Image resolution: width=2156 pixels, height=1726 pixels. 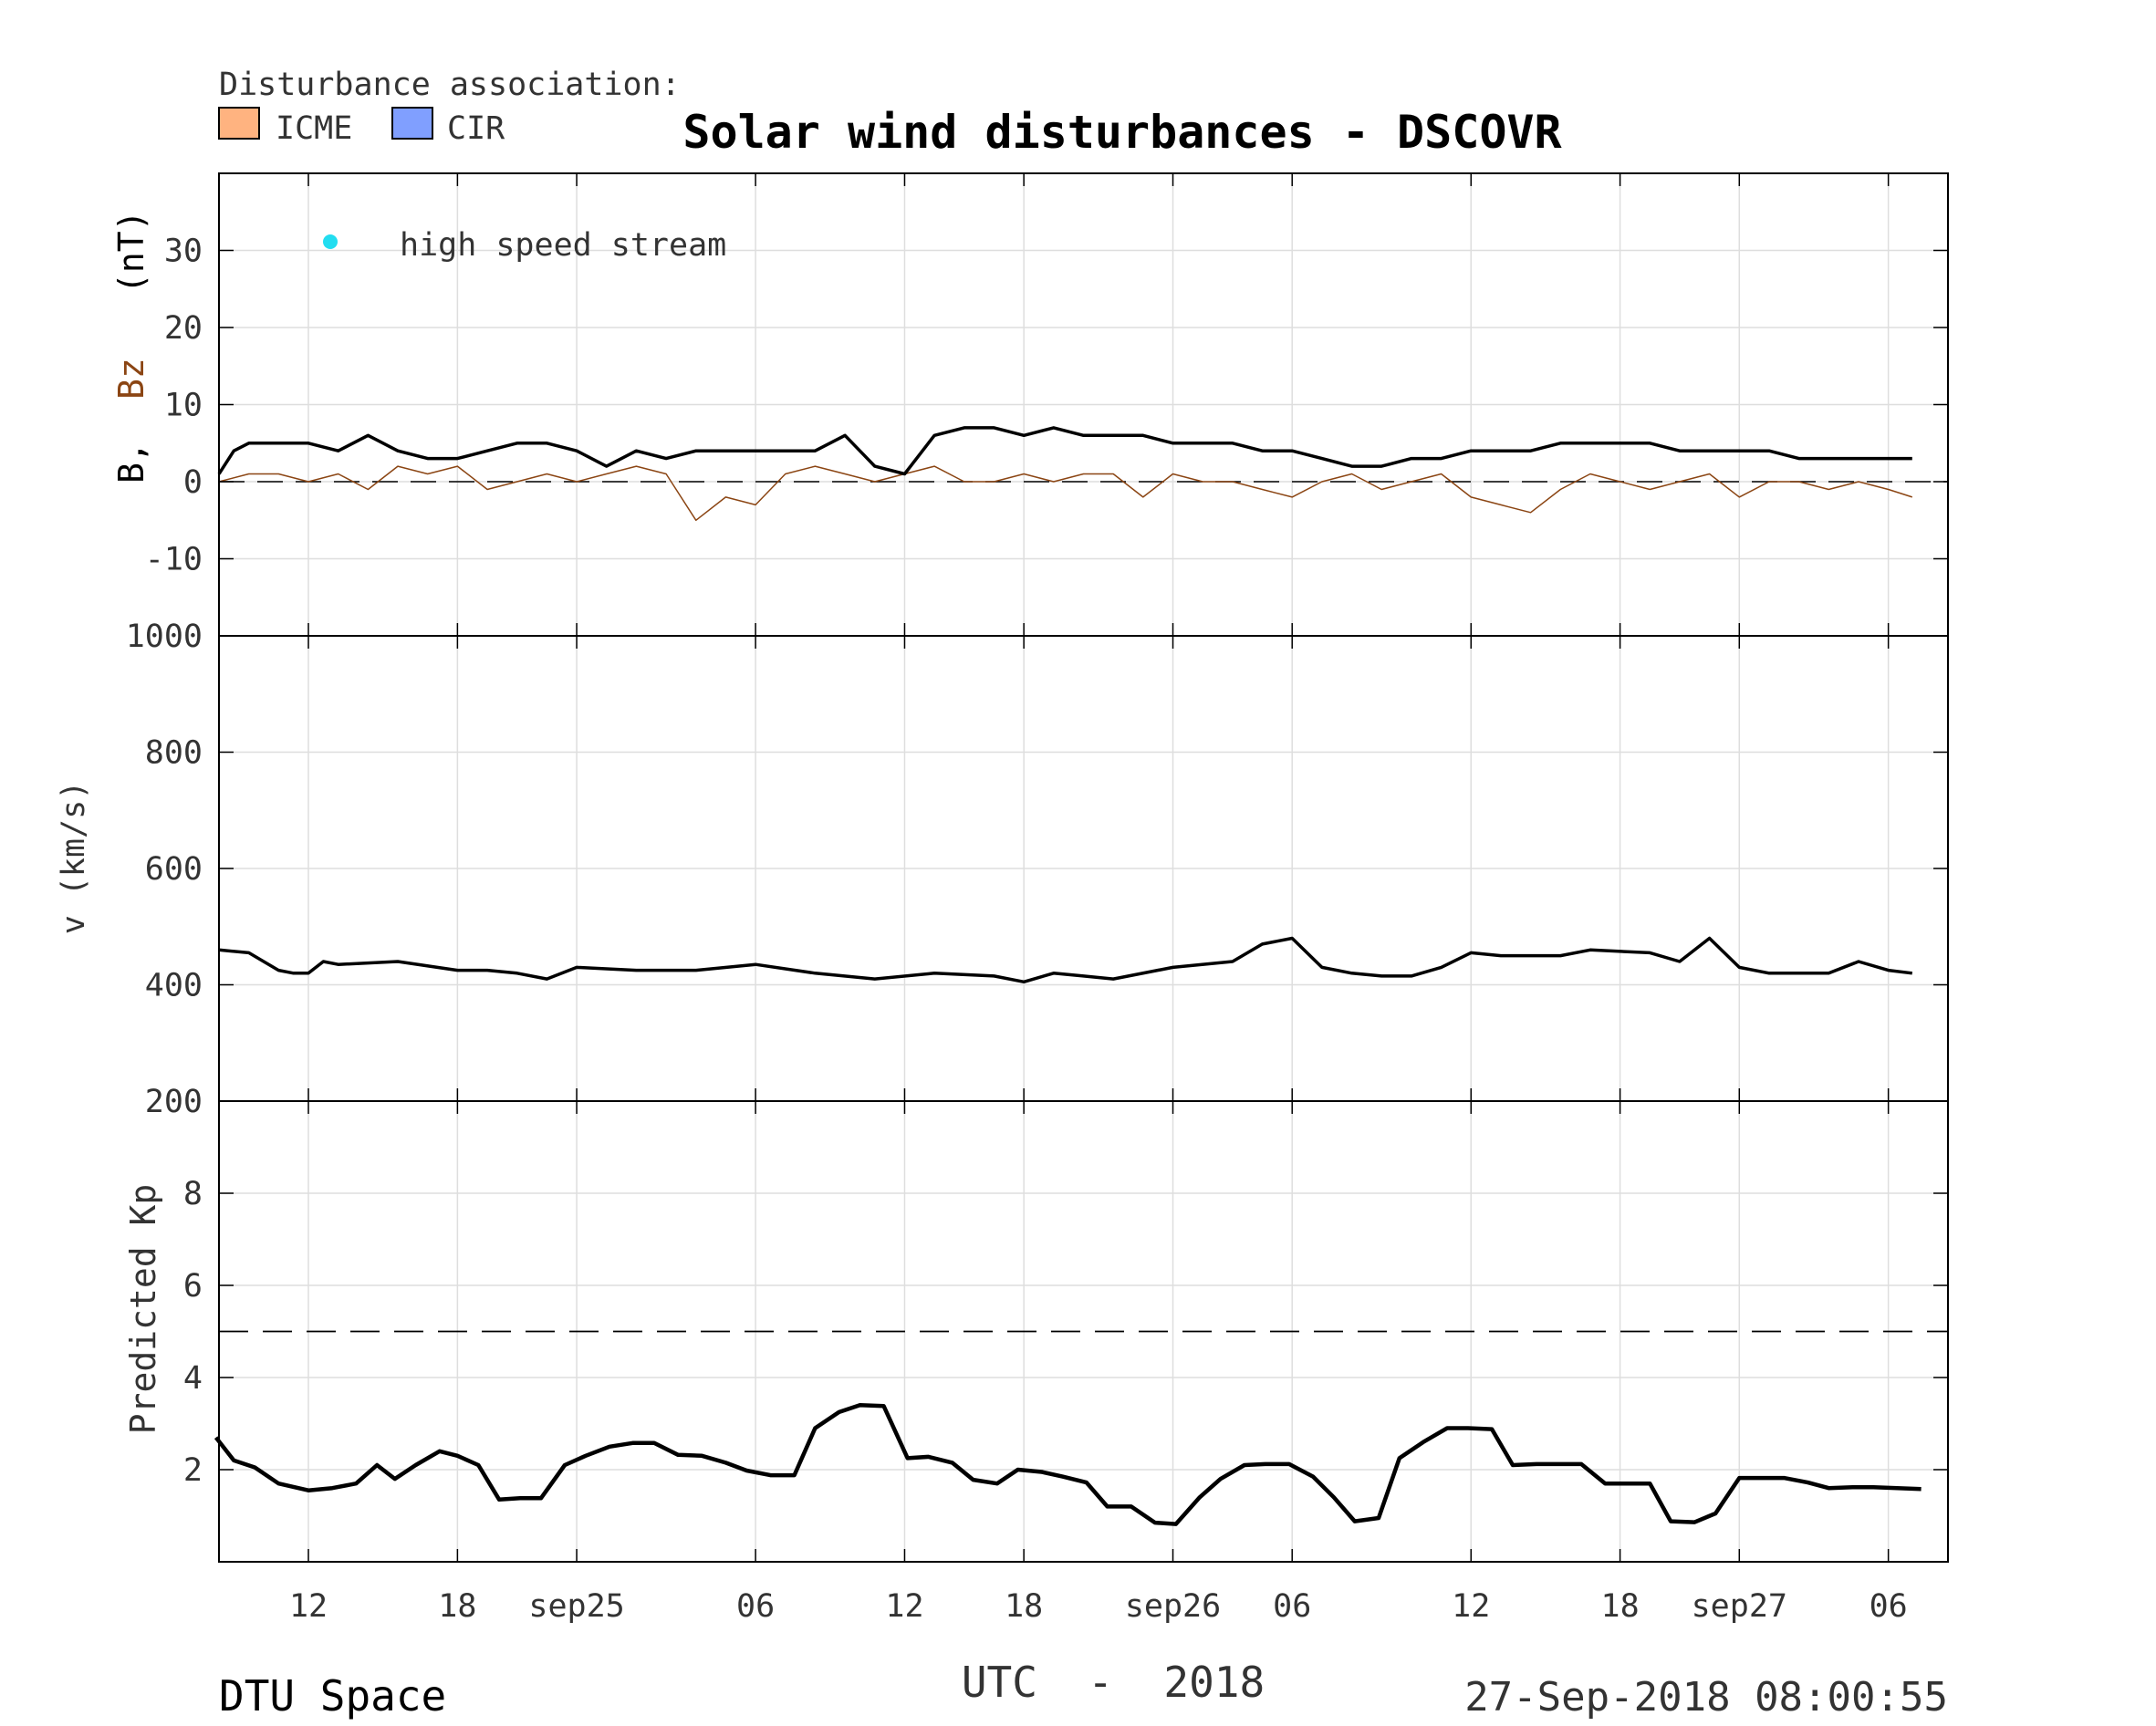 What do you see at coordinates (74, 858) in the screenshot?
I see `ylabel-speed: v (km/s)` at bounding box center [74, 858].